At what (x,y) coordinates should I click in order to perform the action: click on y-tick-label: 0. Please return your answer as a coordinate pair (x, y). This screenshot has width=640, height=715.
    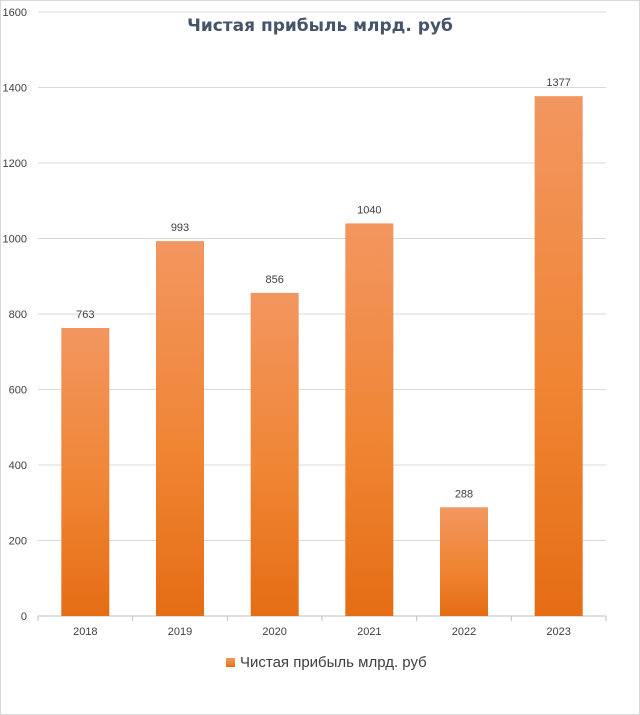
    Looking at the image, I should click on (24, 617).